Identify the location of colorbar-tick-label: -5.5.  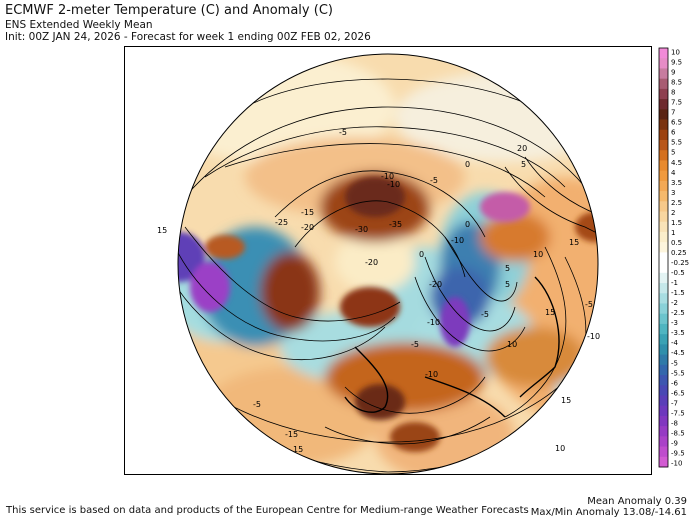
(678, 373).